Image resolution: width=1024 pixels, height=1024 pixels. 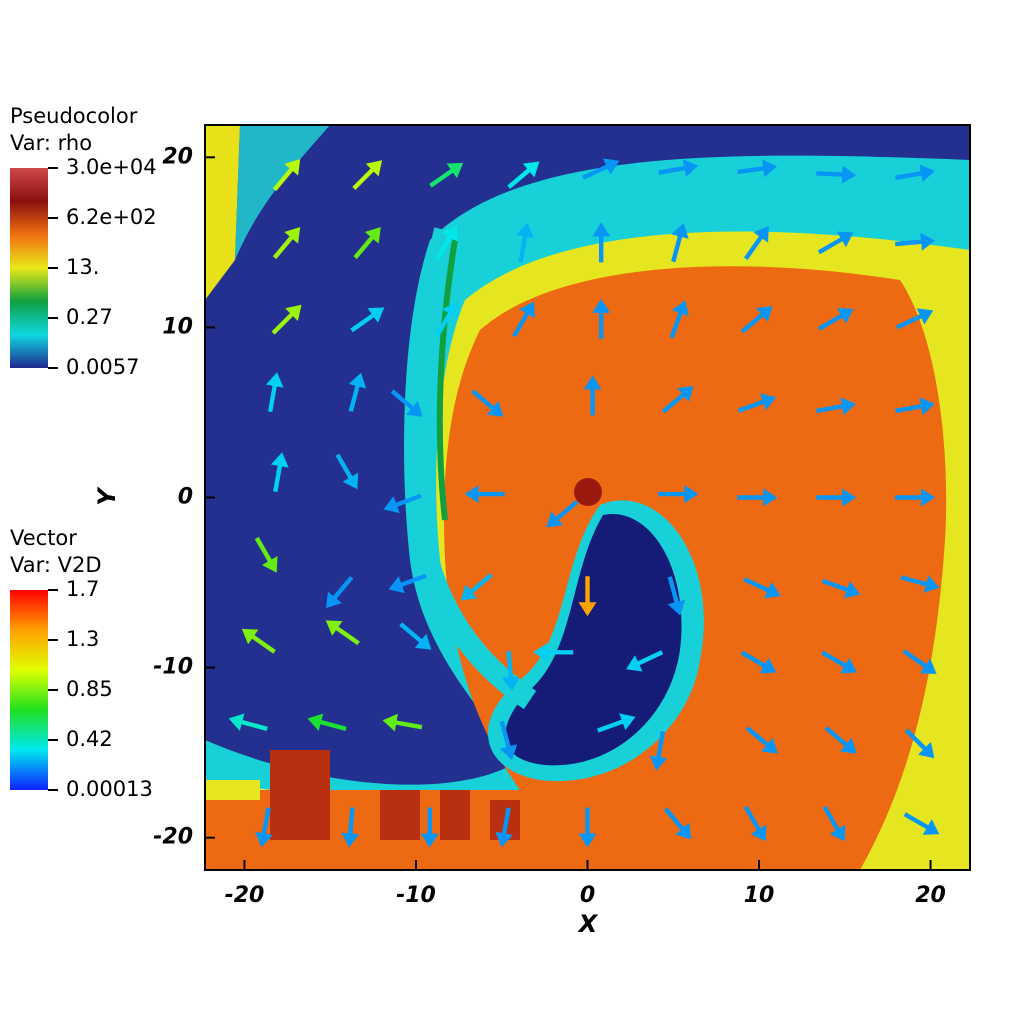 I want to click on colorbar-label: 3.0e+04, so click(x=111, y=167).